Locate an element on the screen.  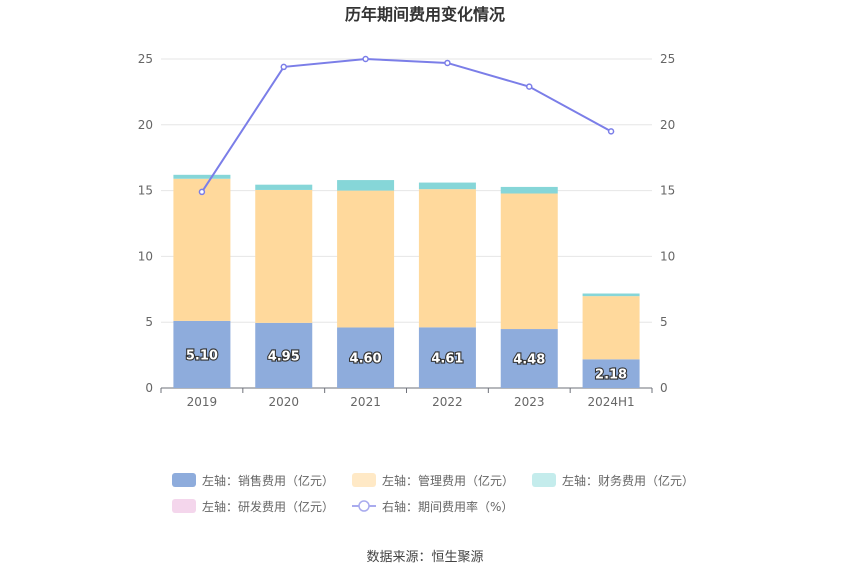
legend-row-2: 左轴：研发费用（亿元） 右轴：期间费用率（%） is located at coordinates (432, 506).